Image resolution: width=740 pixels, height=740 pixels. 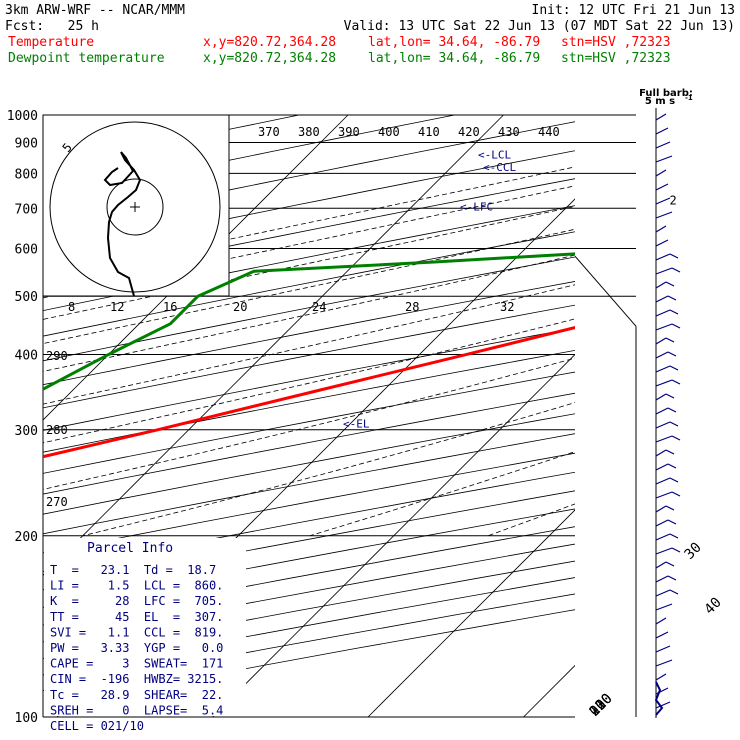 What do you see at coordinates (240, 307) in the screenshot?
I see `hodograph-speed-label: 20` at bounding box center [240, 307].